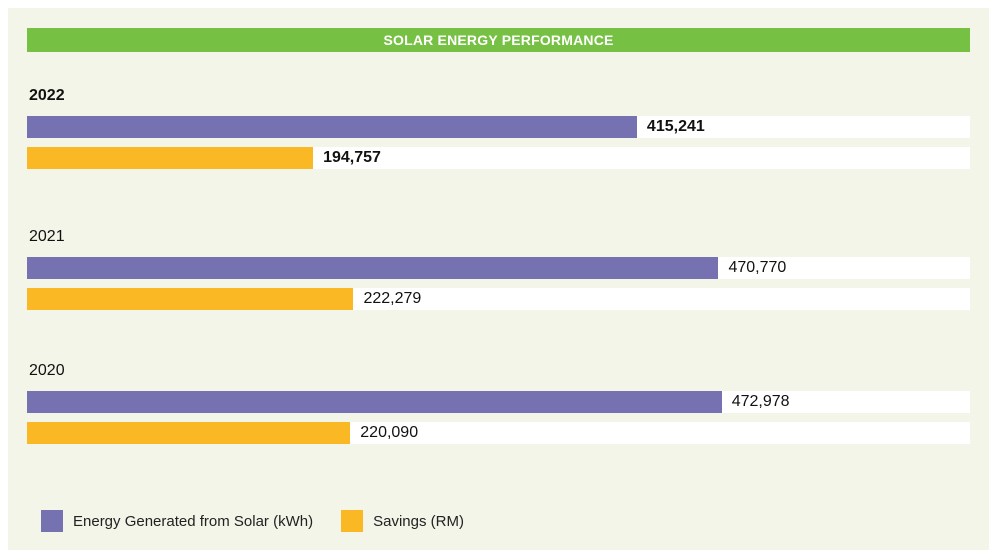  I want to click on value-label-energy-2021: 470,770, so click(757, 267).